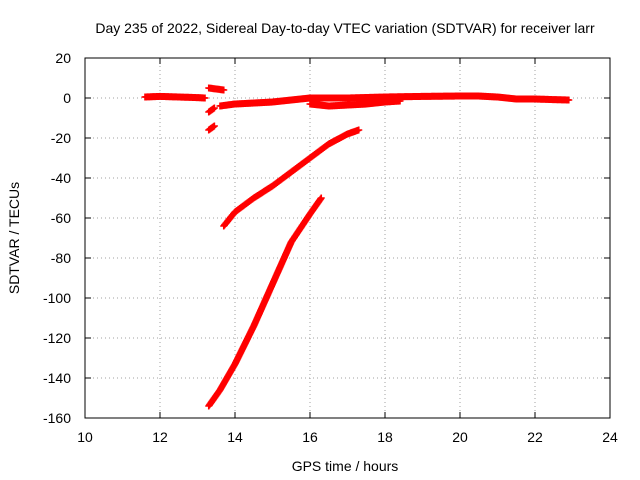 Image resolution: width=640 pixels, height=480 pixels. Describe the element at coordinates (14, 238) in the screenshot. I see `y-axis-label: SDTVAR / TECUs` at that location.